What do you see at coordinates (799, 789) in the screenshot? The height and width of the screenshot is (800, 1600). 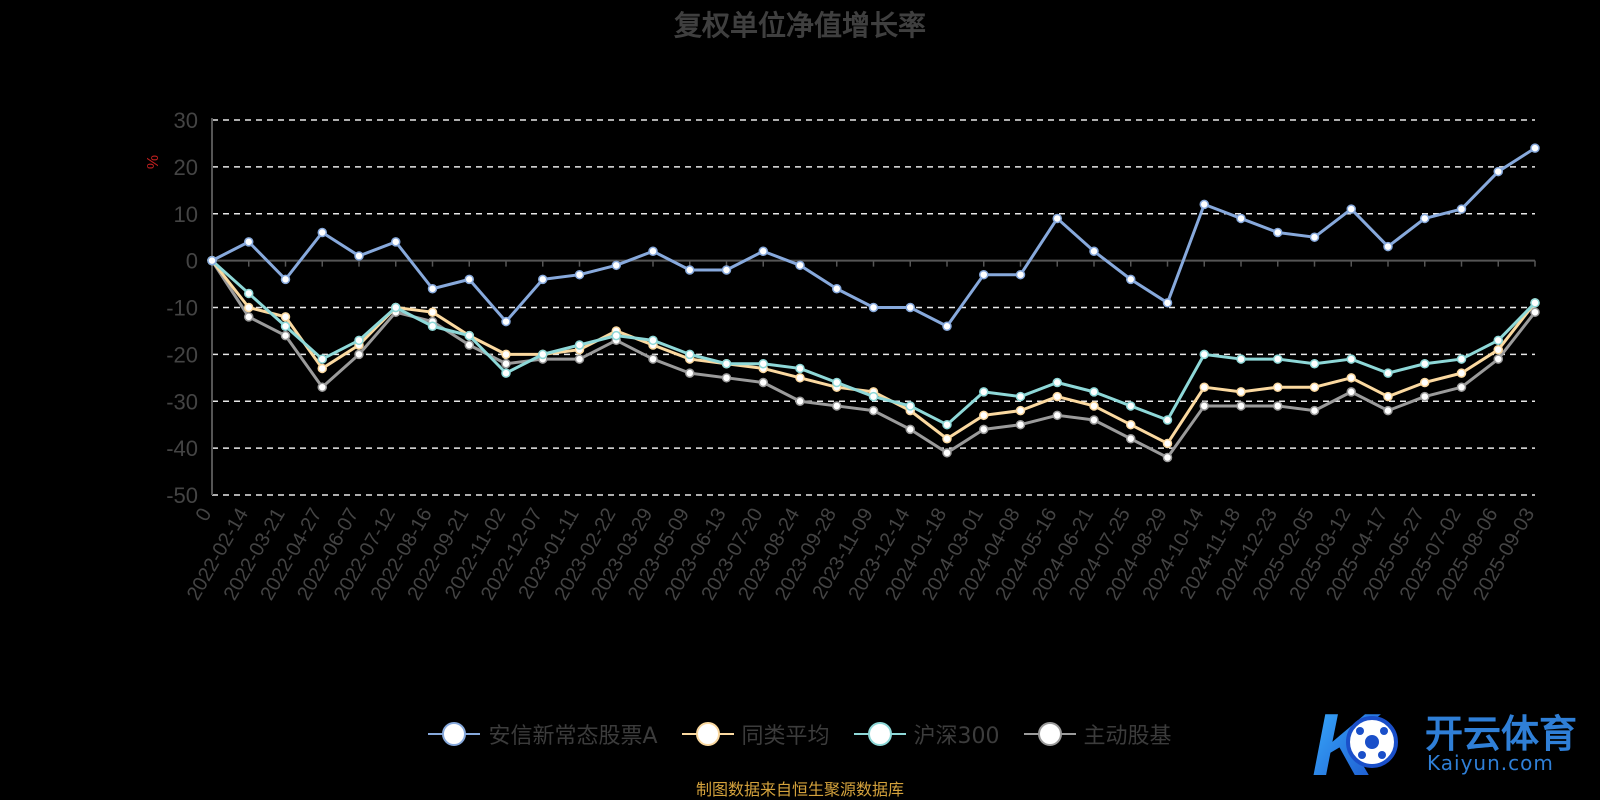 I see `data-source-note: 制图数据来自恒生聚源数据库` at bounding box center [799, 789].